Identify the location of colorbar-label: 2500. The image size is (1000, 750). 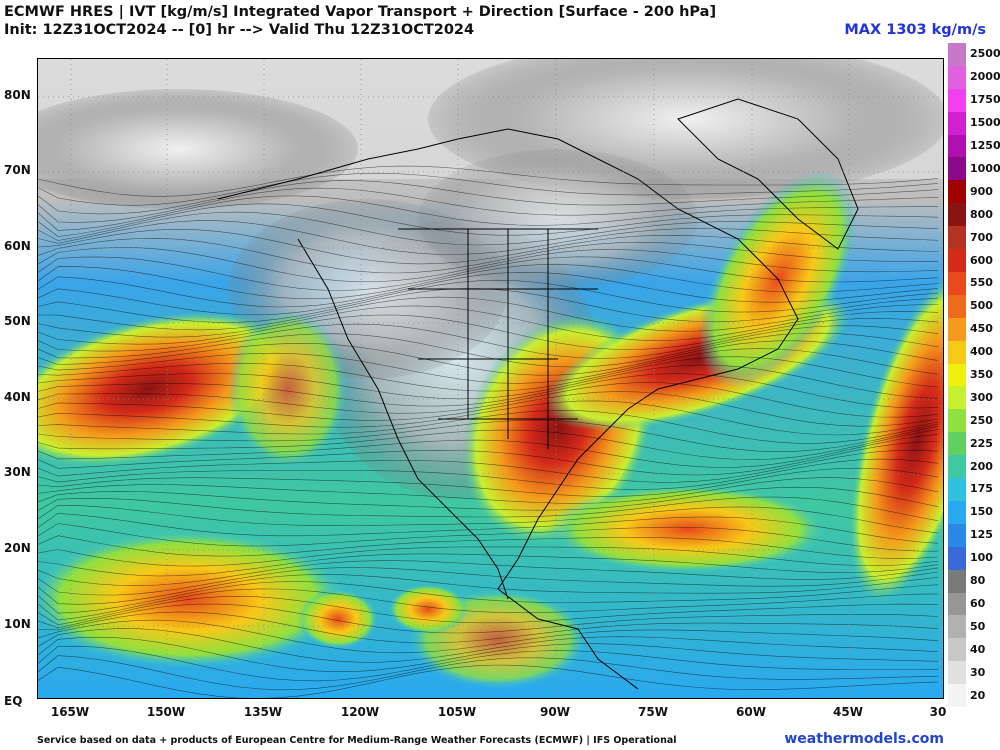
(985, 54).